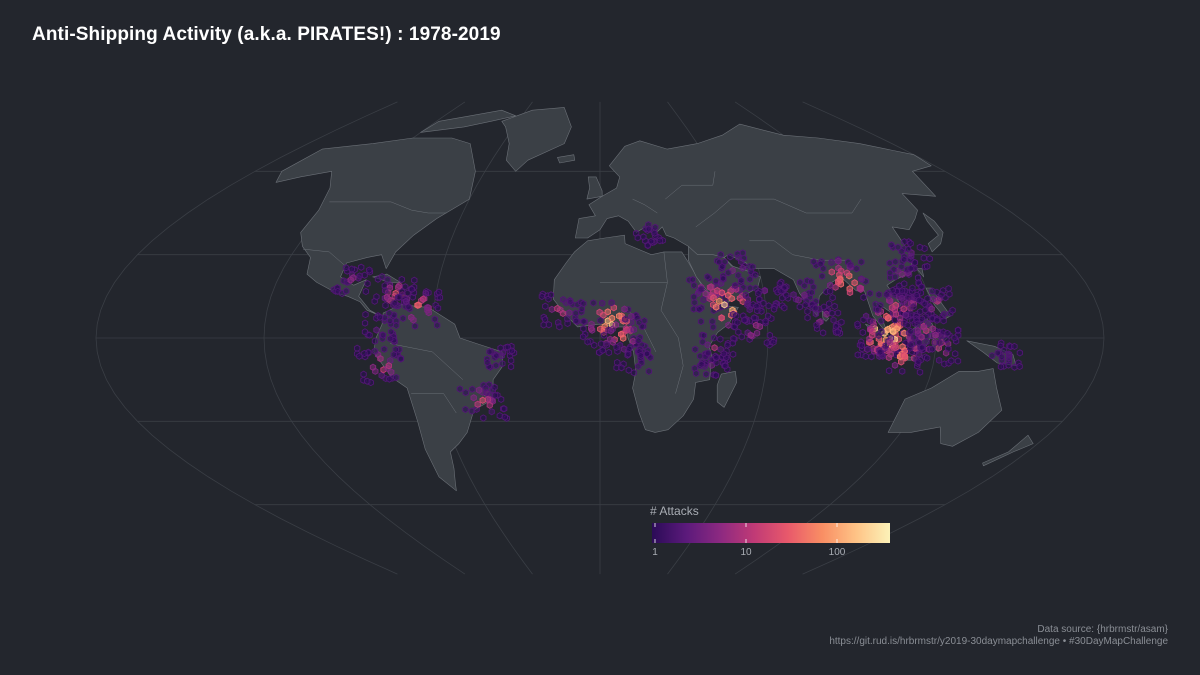  Describe the element at coordinates (655, 552) in the screenshot. I see `legend-tick-label: 1` at that location.